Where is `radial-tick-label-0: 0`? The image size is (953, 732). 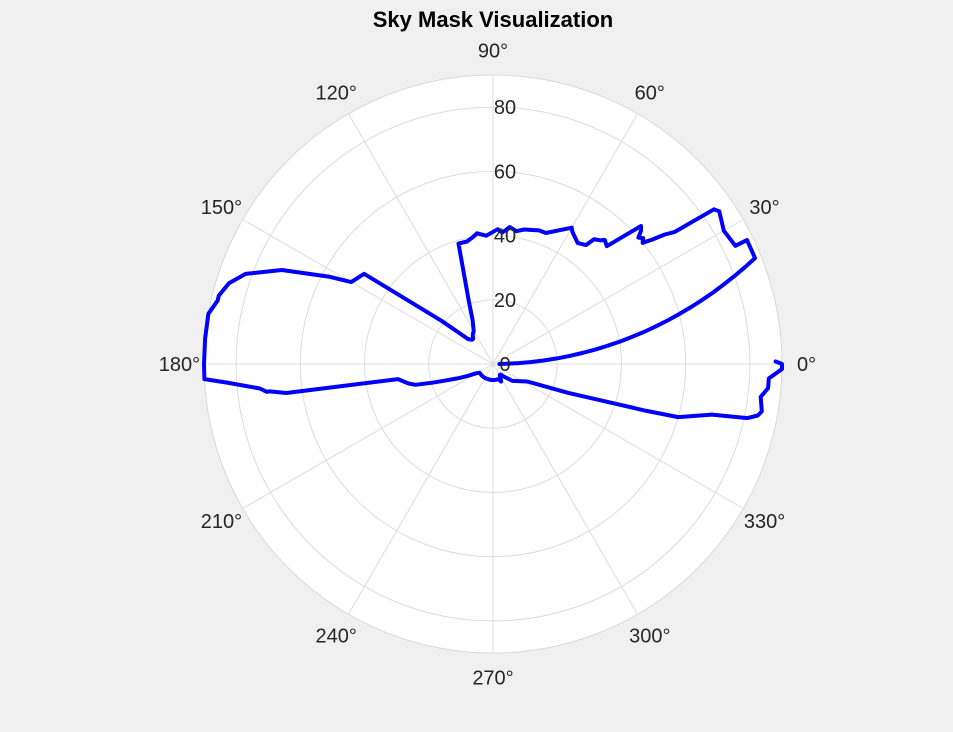 radial-tick-label-0: 0 is located at coordinates (504, 365).